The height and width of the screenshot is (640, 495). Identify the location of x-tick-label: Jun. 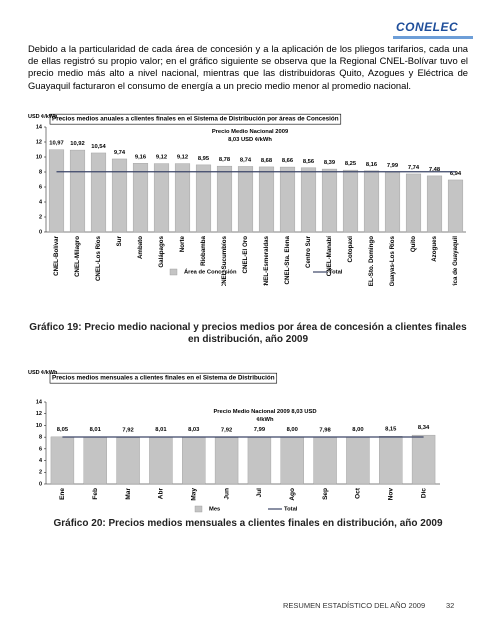
(226, 494).